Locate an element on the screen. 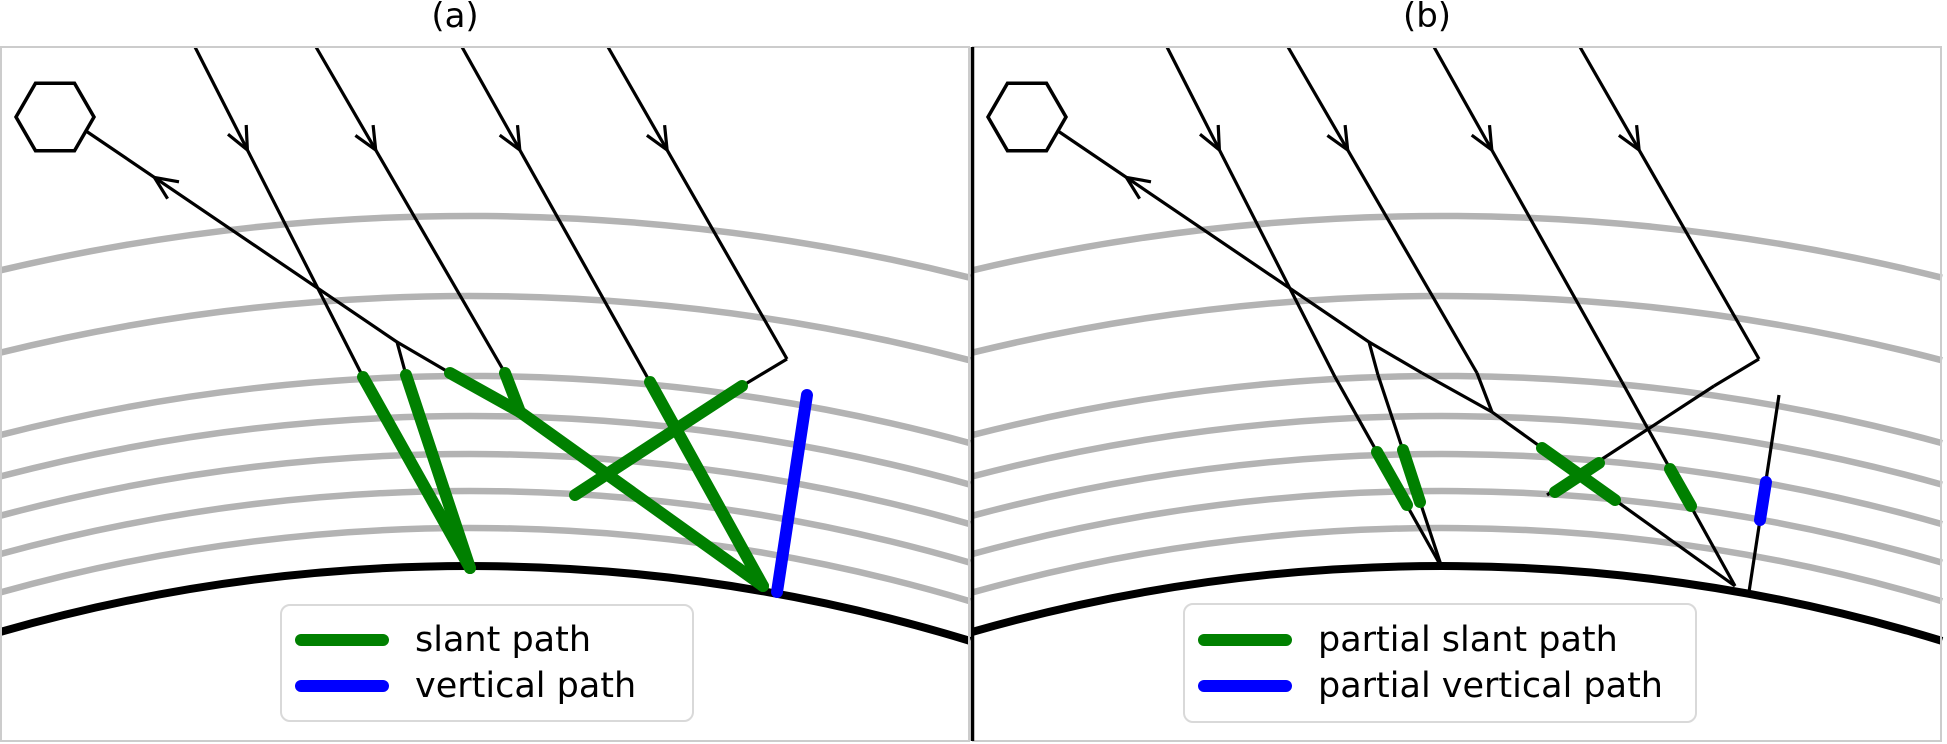 Image resolution: width=1947 pixels, height=744 pixels. slant-path-swatch is located at coordinates (342, 640).